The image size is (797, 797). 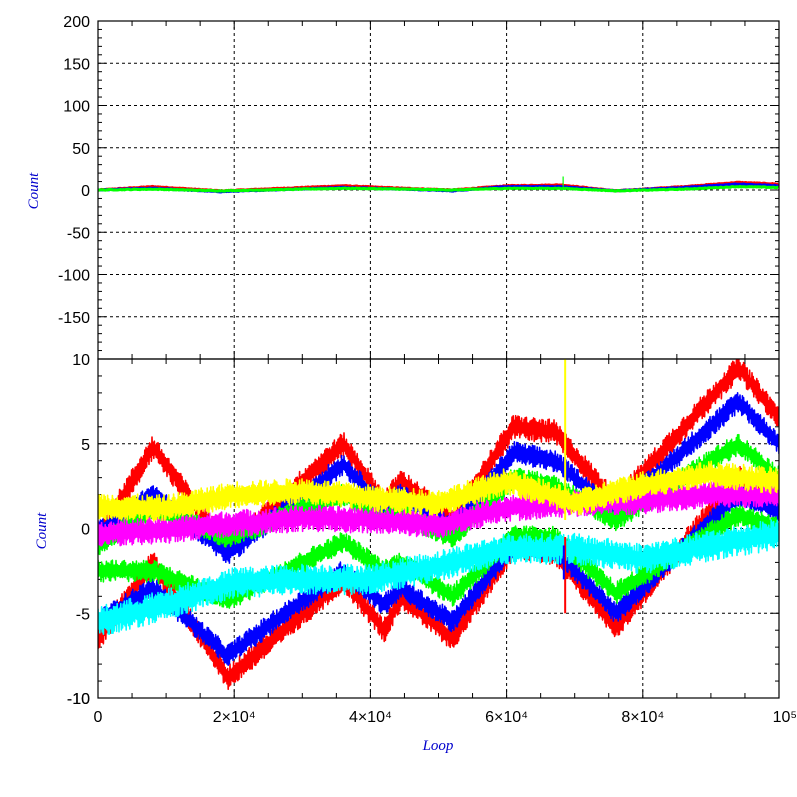 I want to click on y-tick-label: 150, so click(x=76, y=64).